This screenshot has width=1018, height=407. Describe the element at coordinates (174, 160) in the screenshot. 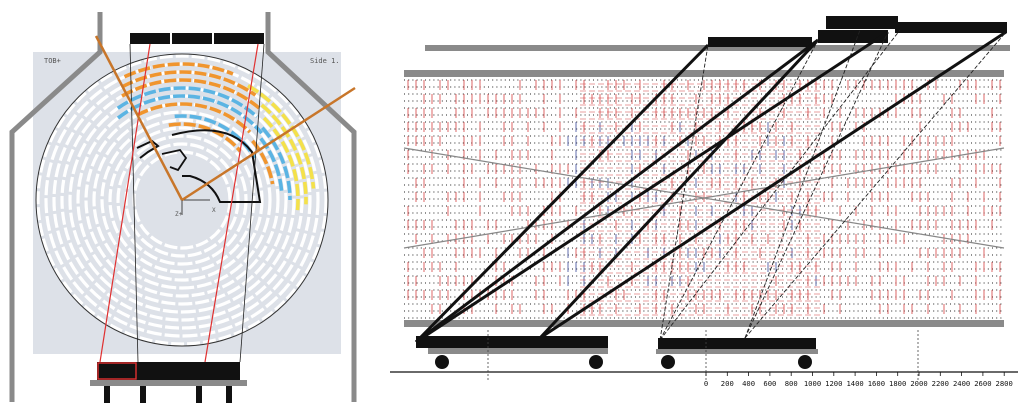

I see `inner-shape-mid` at that location.